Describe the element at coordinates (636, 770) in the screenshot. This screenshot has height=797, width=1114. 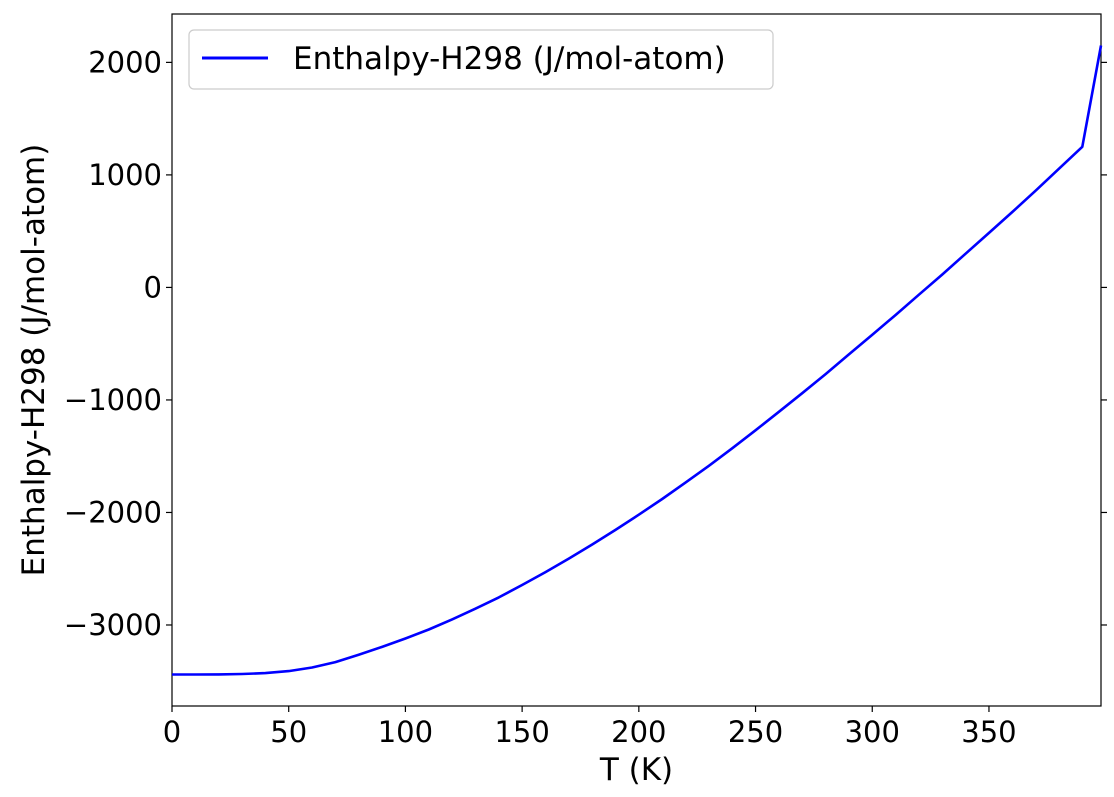
I see `x-axis-label: T (K)` at that location.